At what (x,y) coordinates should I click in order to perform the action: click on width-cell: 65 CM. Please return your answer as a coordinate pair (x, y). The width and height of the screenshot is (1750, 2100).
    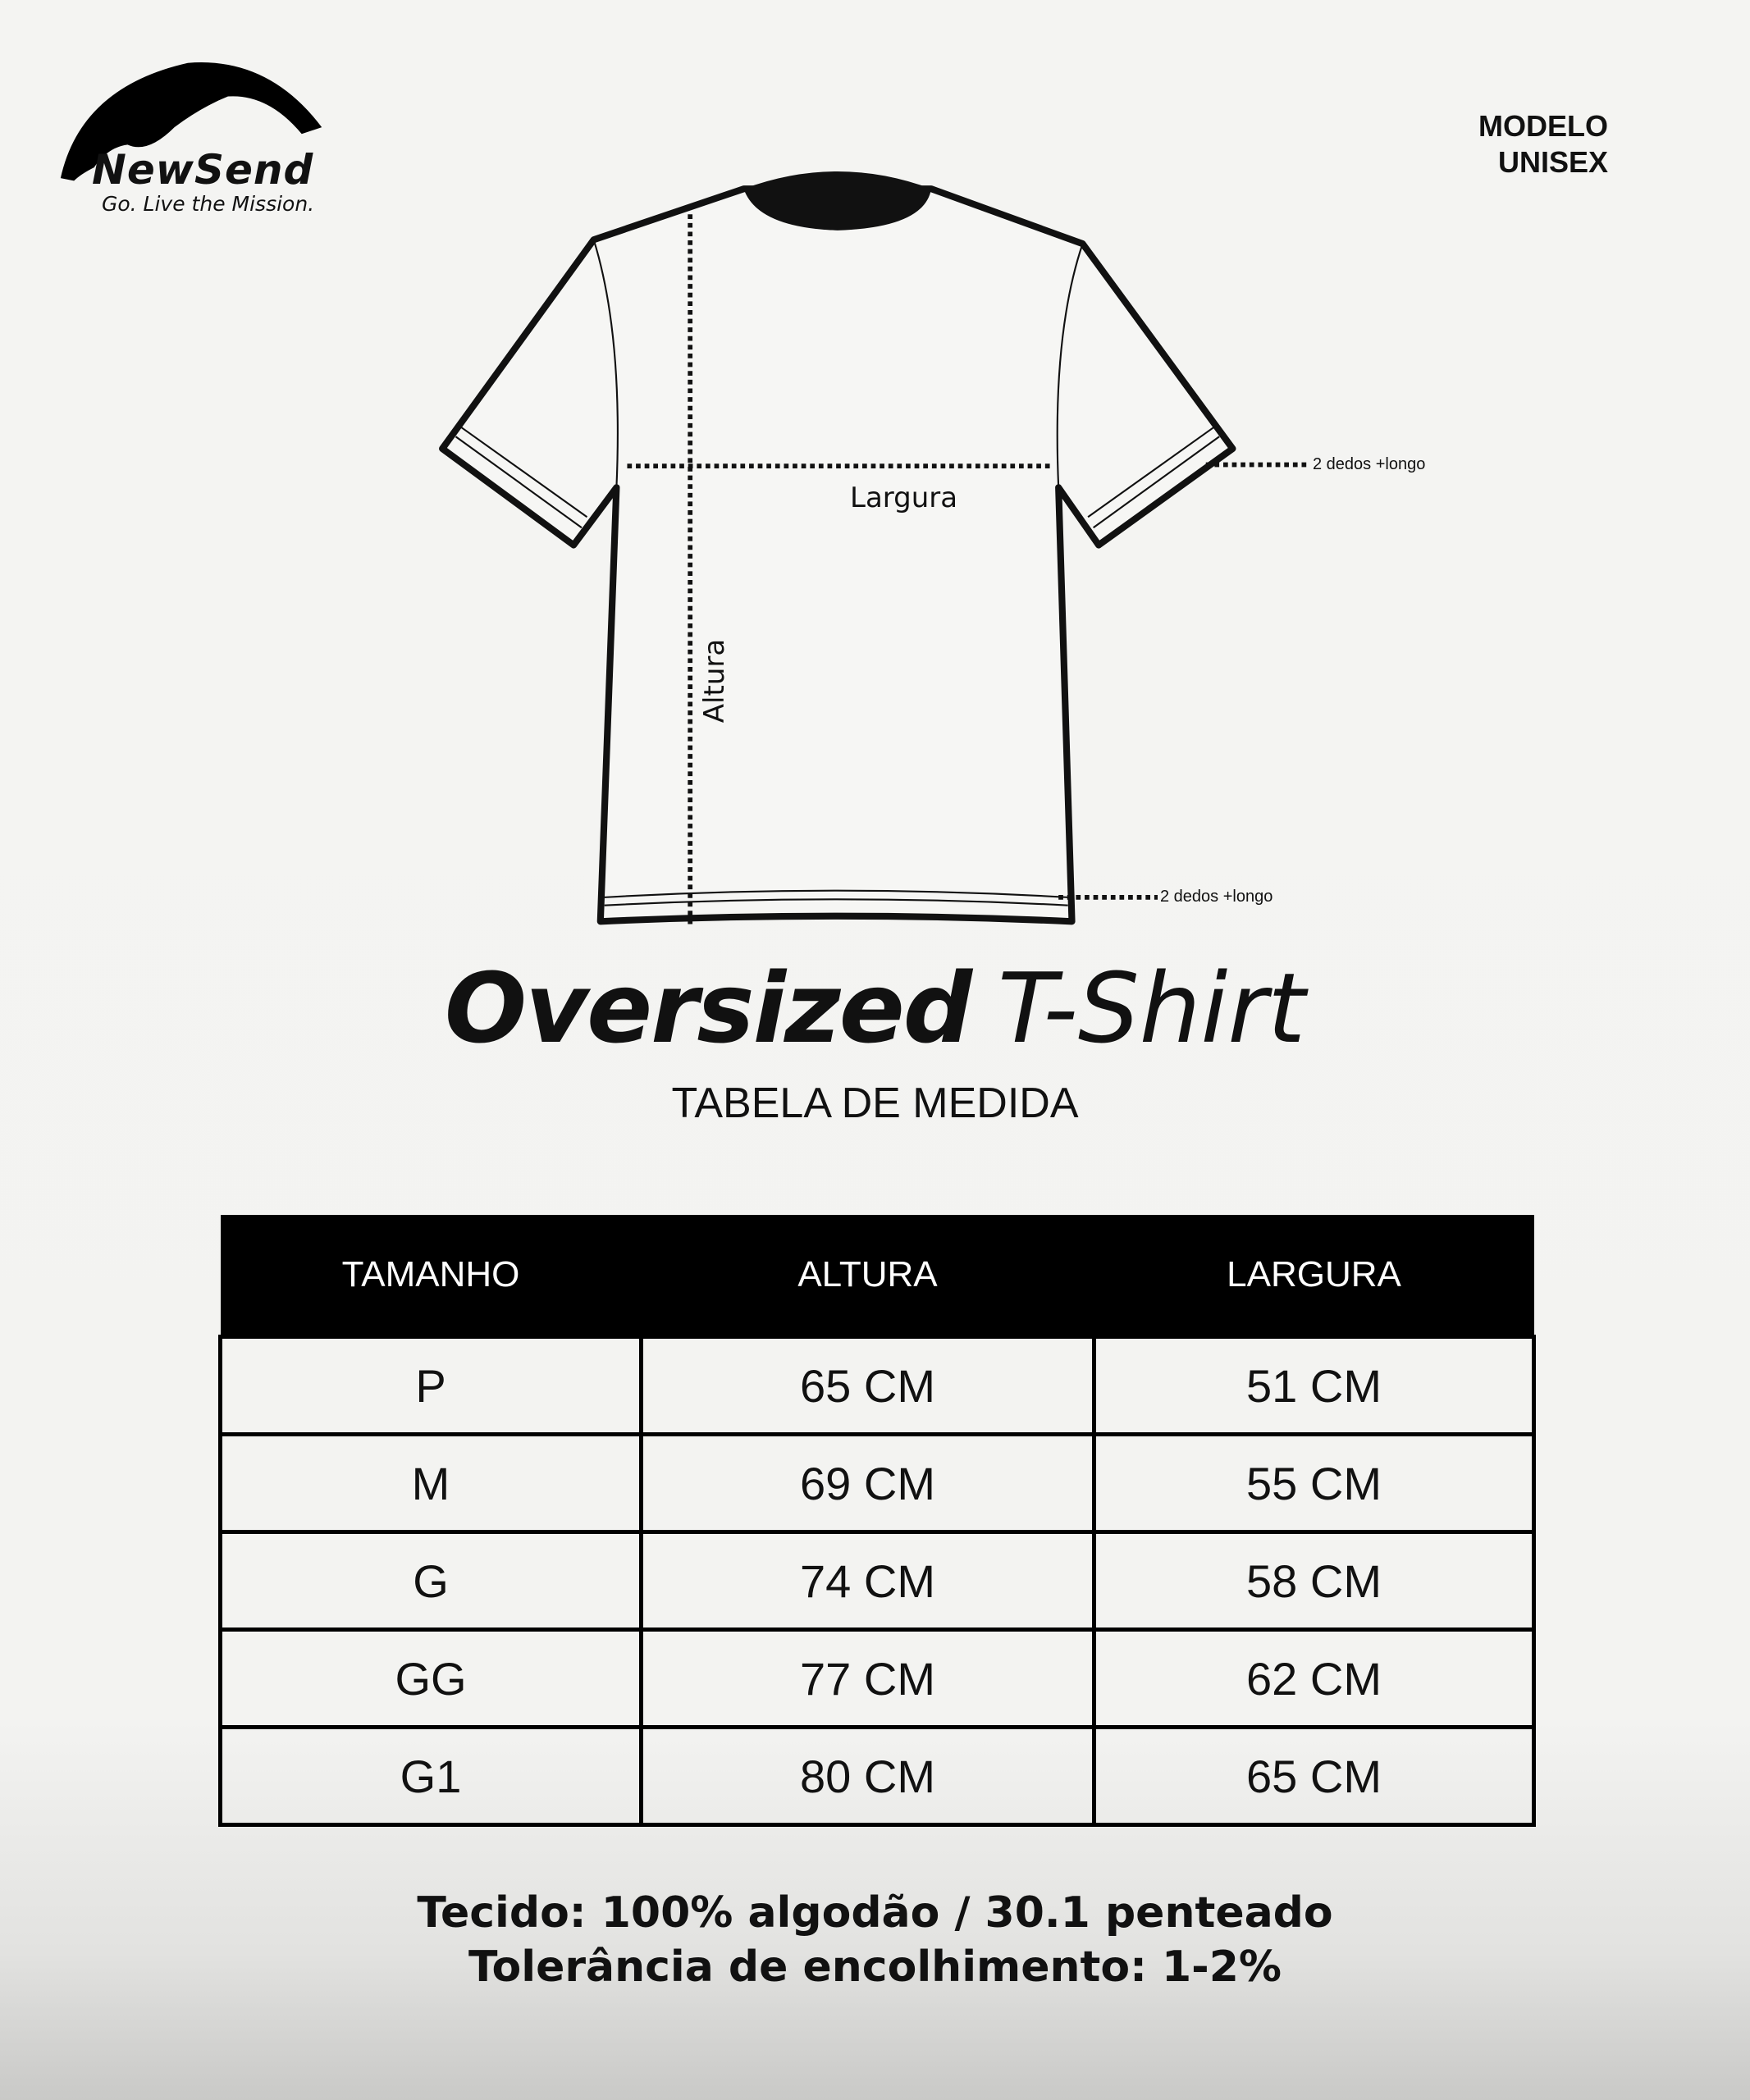
    Looking at the image, I should click on (1314, 1776).